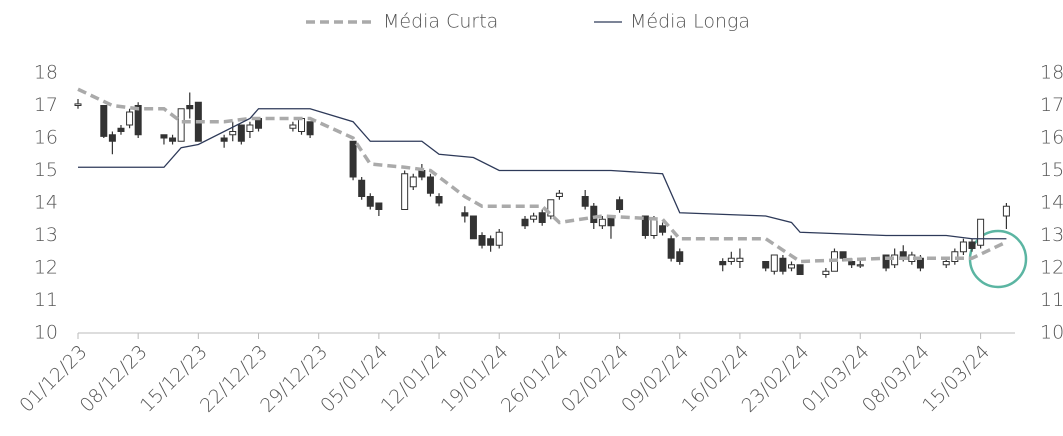 Image resolution: width=1063 pixels, height=436 pixels. What do you see at coordinates (46, 268) in the screenshot?
I see `y-tick-label: 12` at bounding box center [46, 268].